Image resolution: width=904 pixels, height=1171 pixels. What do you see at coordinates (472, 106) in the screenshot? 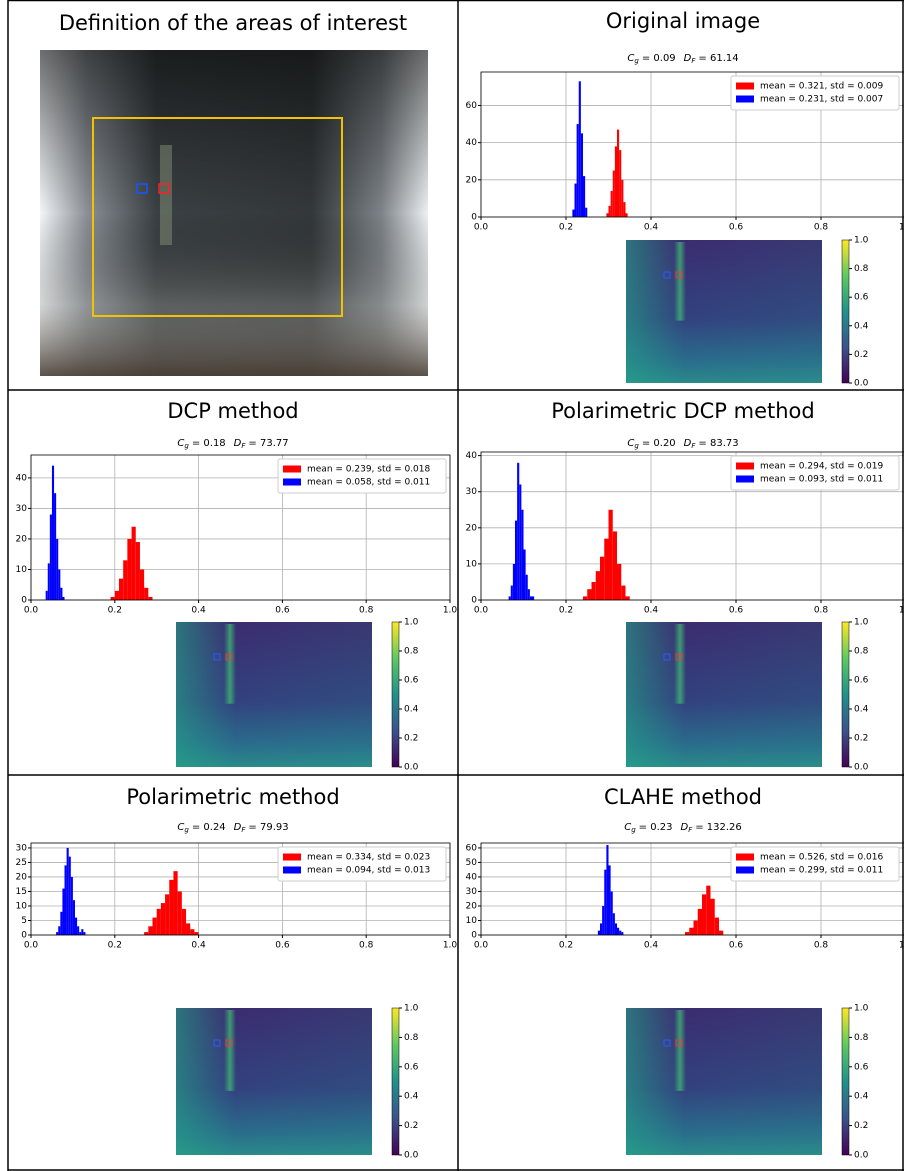
I see `y-tick-label: 60` at bounding box center [472, 106].